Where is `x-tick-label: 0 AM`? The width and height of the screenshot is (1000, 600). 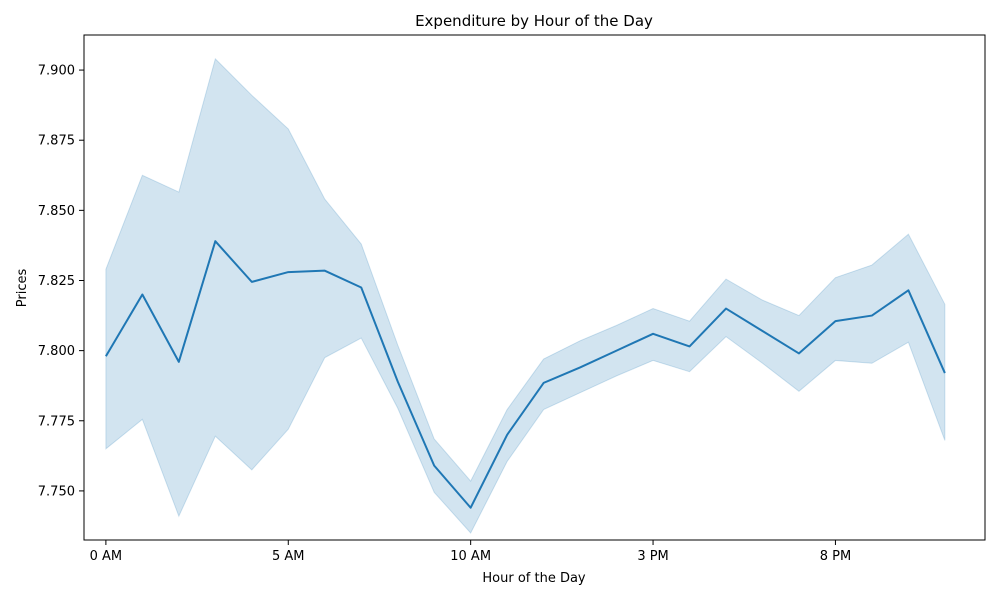 x-tick-label: 0 AM is located at coordinates (106, 556).